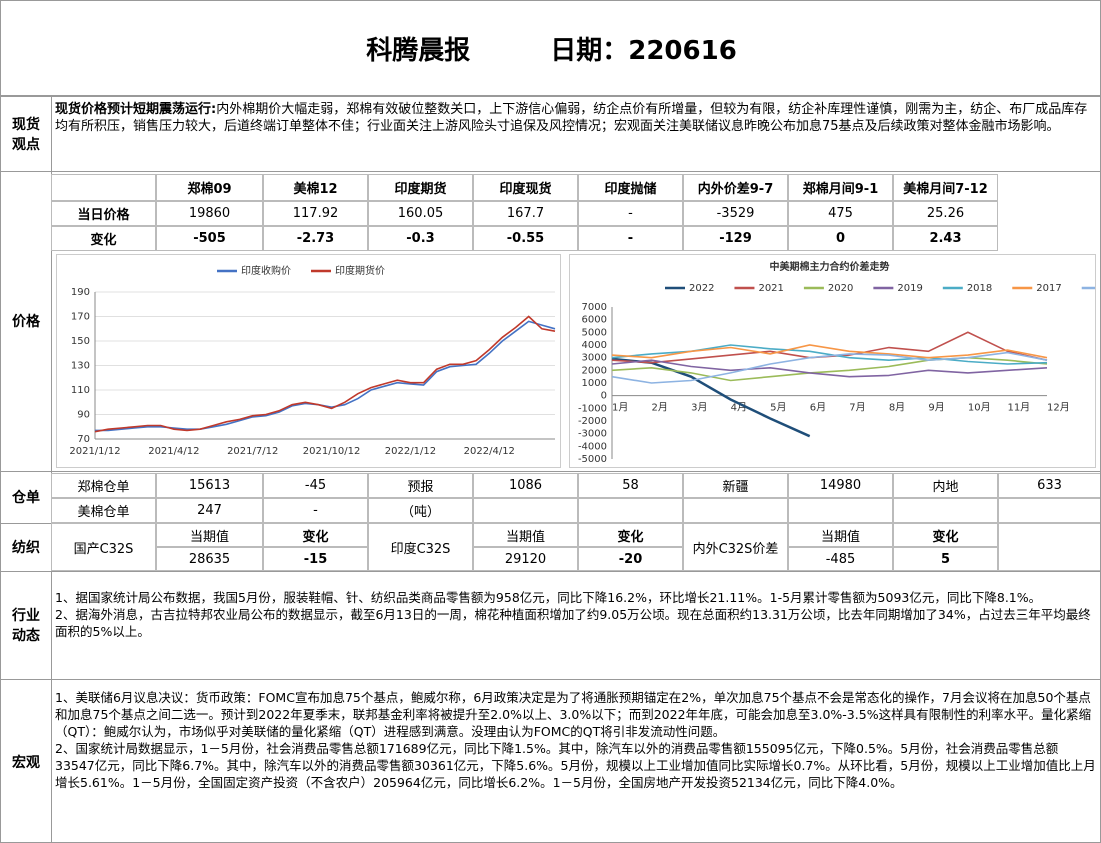 This screenshot has height=843, width=1101. I want to click on legend-label: 印度收购价, so click(266, 270).